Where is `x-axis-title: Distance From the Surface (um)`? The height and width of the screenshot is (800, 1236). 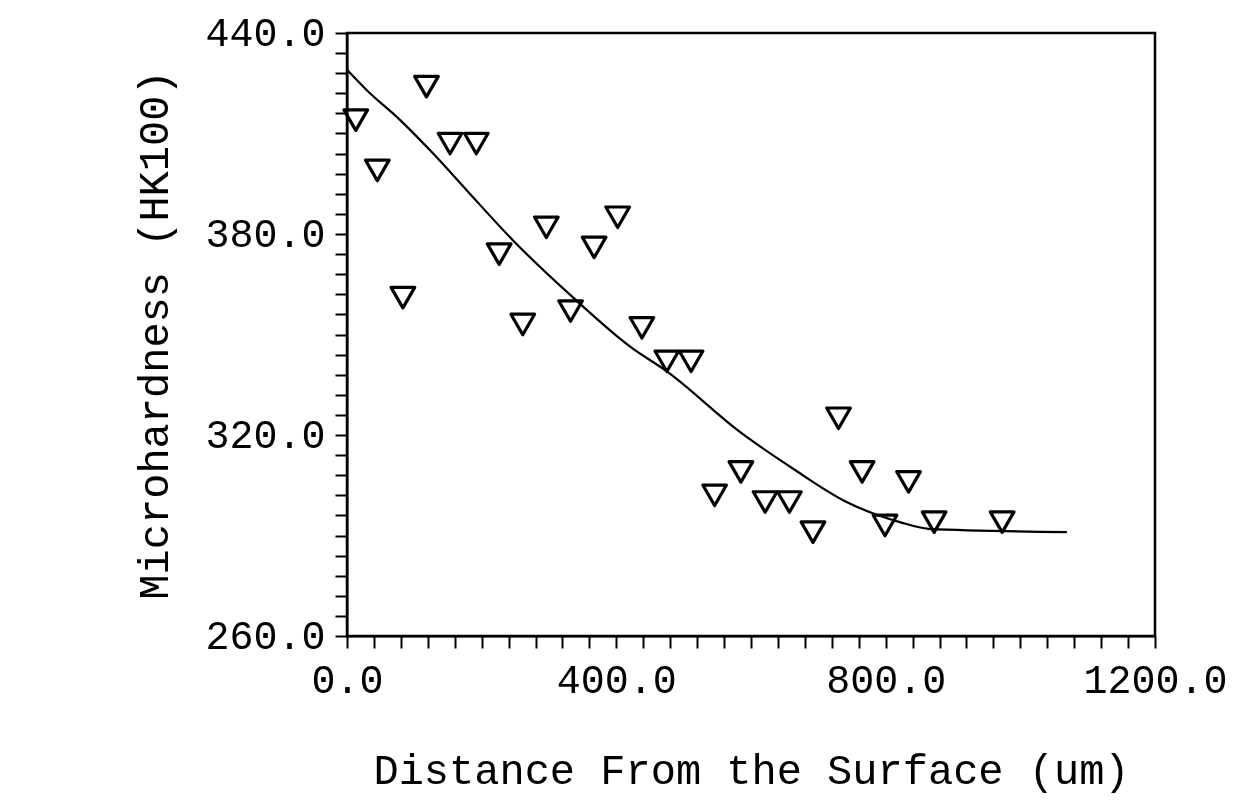 x-axis-title: Distance From the Surface (um) is located at coordinates (751, 772).